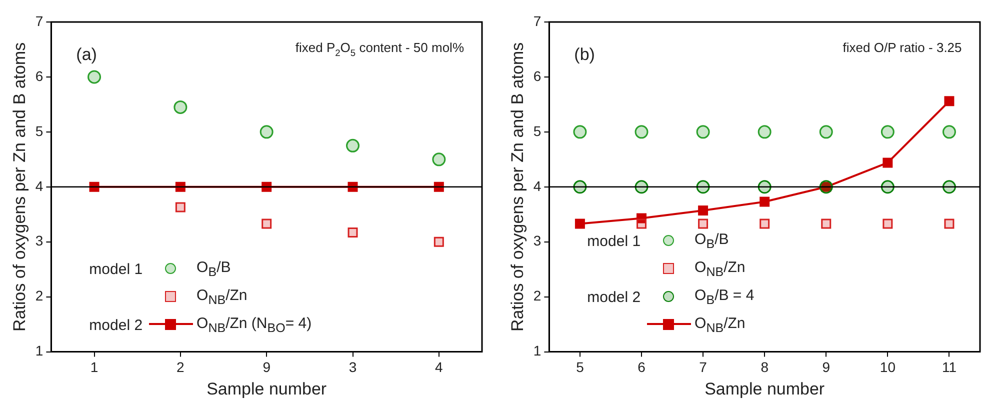 This screenshot has width=999, height=400. I want to click on x-tick-label: 5, so click(580, 367).